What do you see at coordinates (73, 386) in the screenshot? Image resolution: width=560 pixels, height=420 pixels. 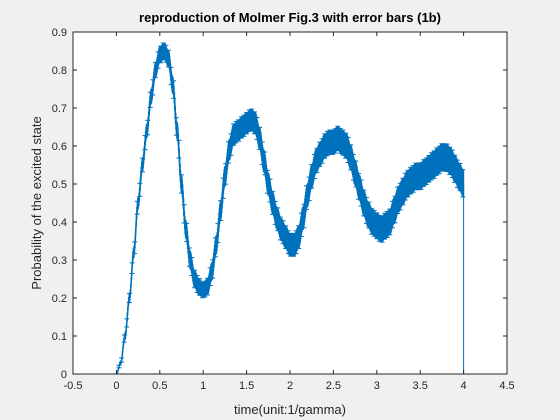 I see `x-tick-label: -0.5` at bounding box center [73, 386].